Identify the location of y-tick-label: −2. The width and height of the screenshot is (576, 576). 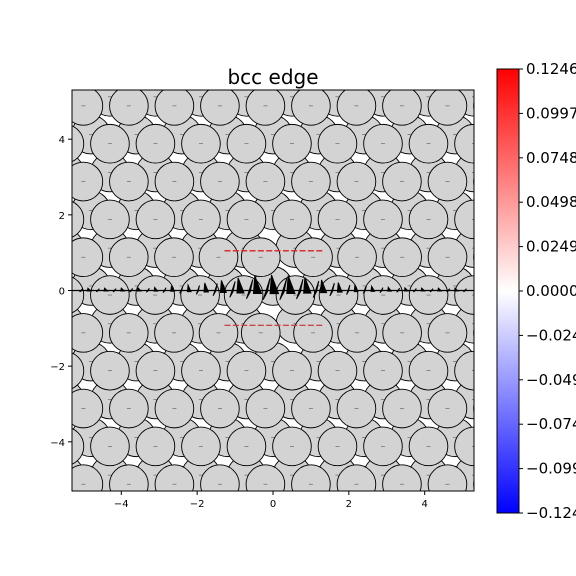
(57, 367).